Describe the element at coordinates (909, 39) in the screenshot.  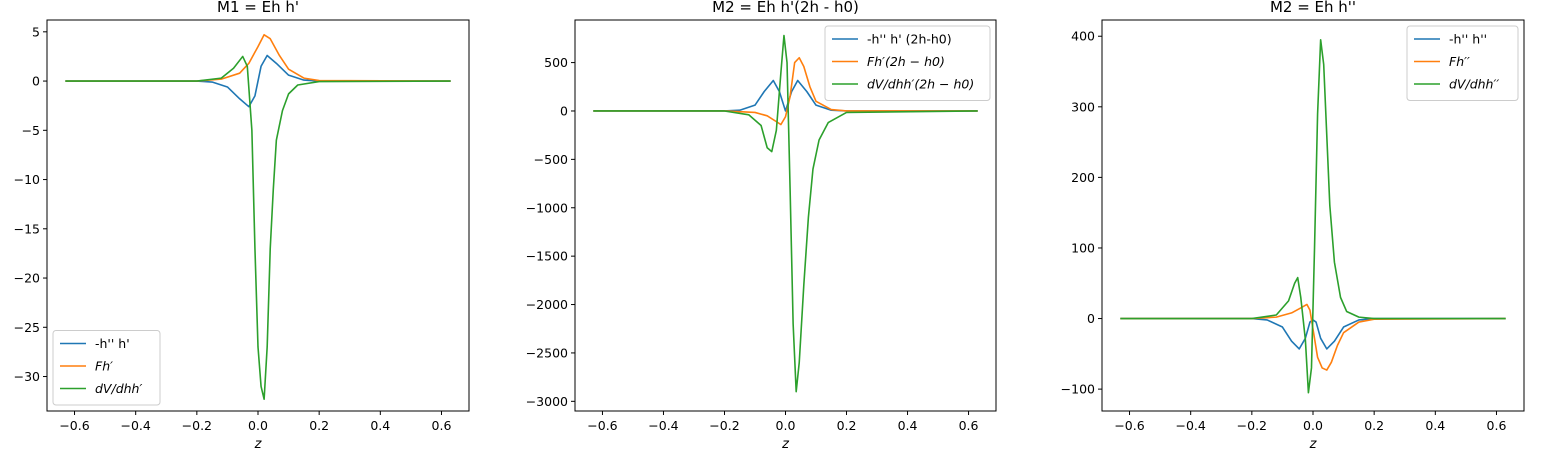
I see `legend-entry: -h'' h' (2h-h0)` at that location.